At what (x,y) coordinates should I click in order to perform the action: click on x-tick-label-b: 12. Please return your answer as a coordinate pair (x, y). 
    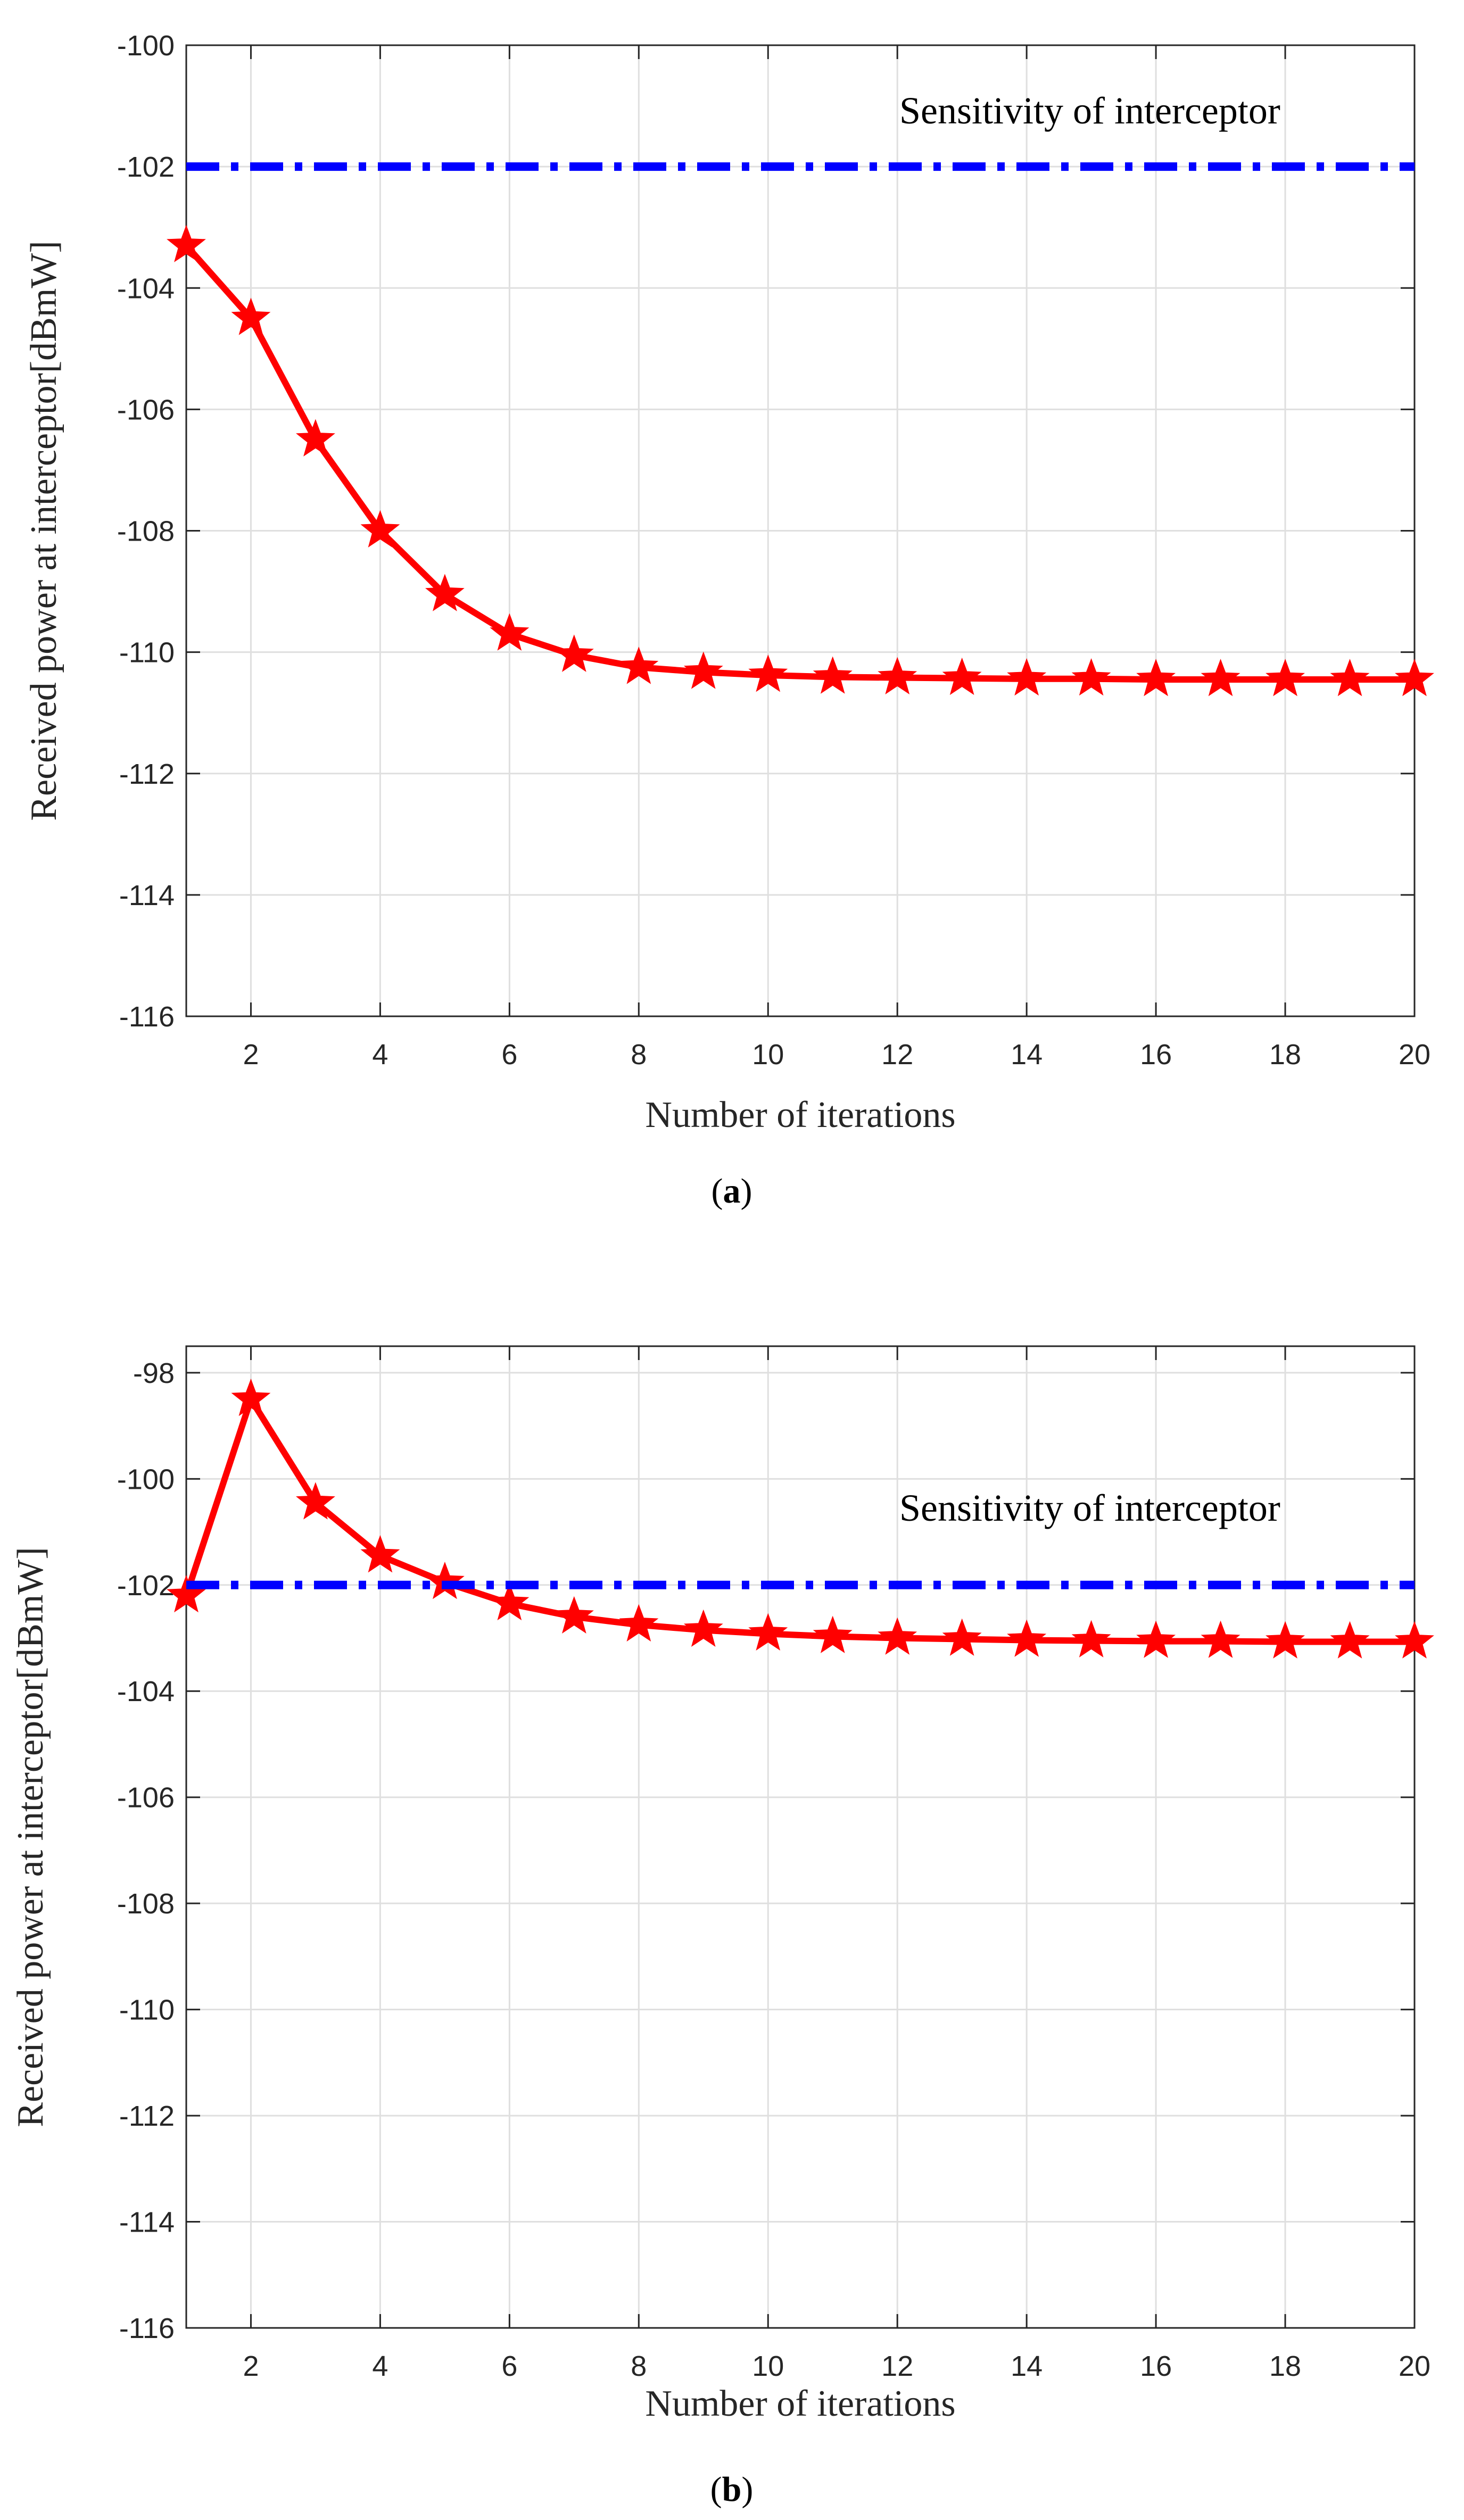
    Looking at the image, I should click on (897, 2366).